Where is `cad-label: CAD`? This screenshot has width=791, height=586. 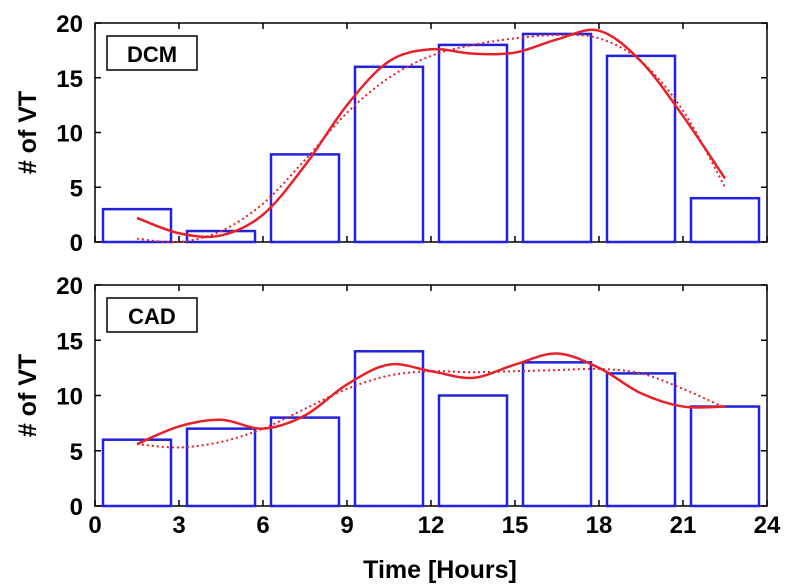 cad-label: CAD is located at coordinates (152, 316).